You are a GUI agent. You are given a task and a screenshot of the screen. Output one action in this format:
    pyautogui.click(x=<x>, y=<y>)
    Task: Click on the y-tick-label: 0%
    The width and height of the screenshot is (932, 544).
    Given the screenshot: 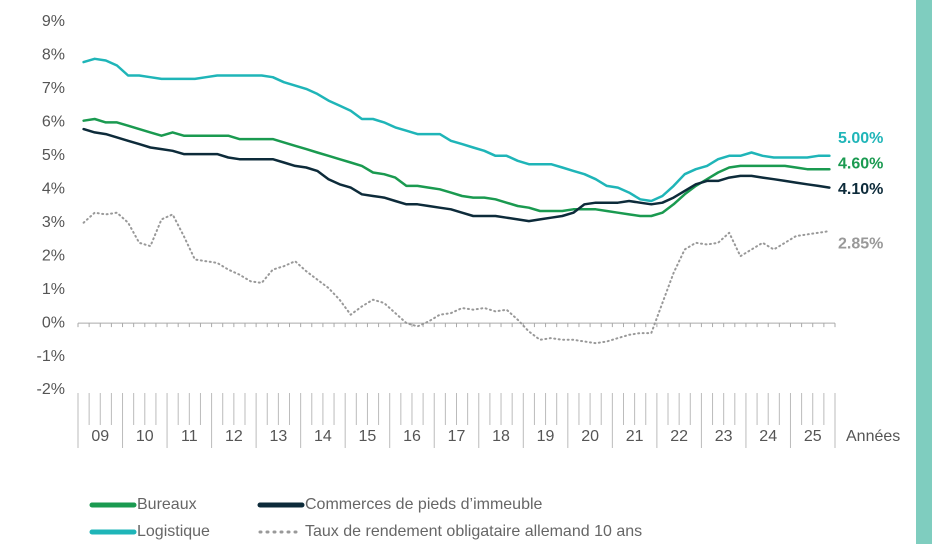 What is the action you would take?
    pyautogui.click(x=53, y=322)
    